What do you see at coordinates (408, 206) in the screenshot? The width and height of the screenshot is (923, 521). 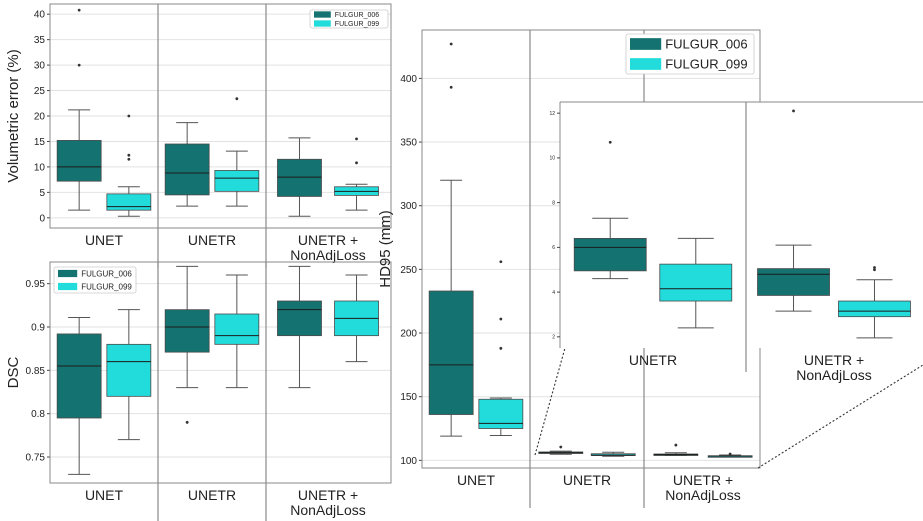 I see `y-tick-label: 300` at bounding box center [408, 206].